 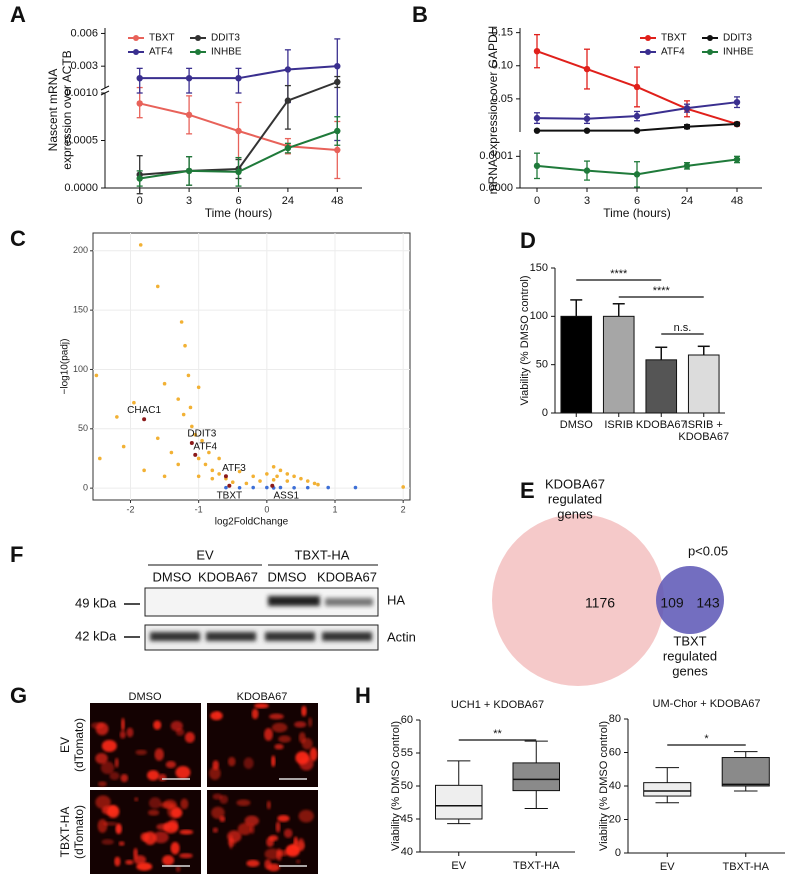 I want to click on panel-label: G, so click(x=18, y=695).